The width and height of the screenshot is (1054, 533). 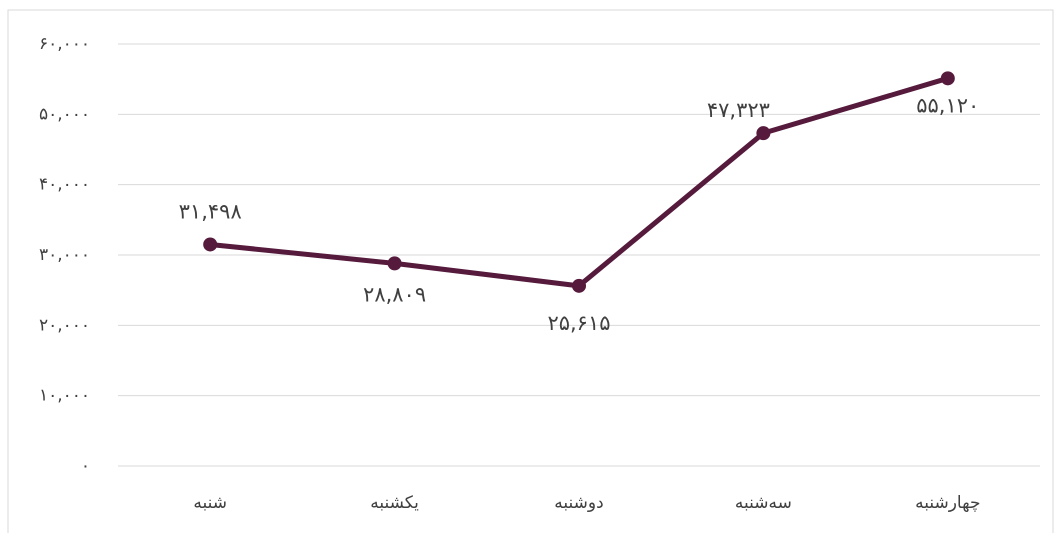 What do you see at coordinates (947, 503) in the screenshot?
I see `x-tick-label: چهارشنبه` at bounding box center [947, 503].